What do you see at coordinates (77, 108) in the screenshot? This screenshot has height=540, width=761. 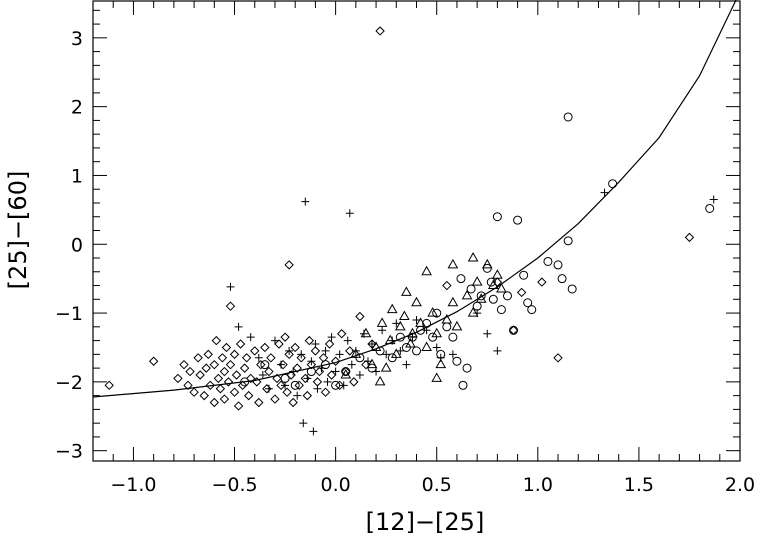 I see `y-tick-label: 2` at bounding box center [77, 108].